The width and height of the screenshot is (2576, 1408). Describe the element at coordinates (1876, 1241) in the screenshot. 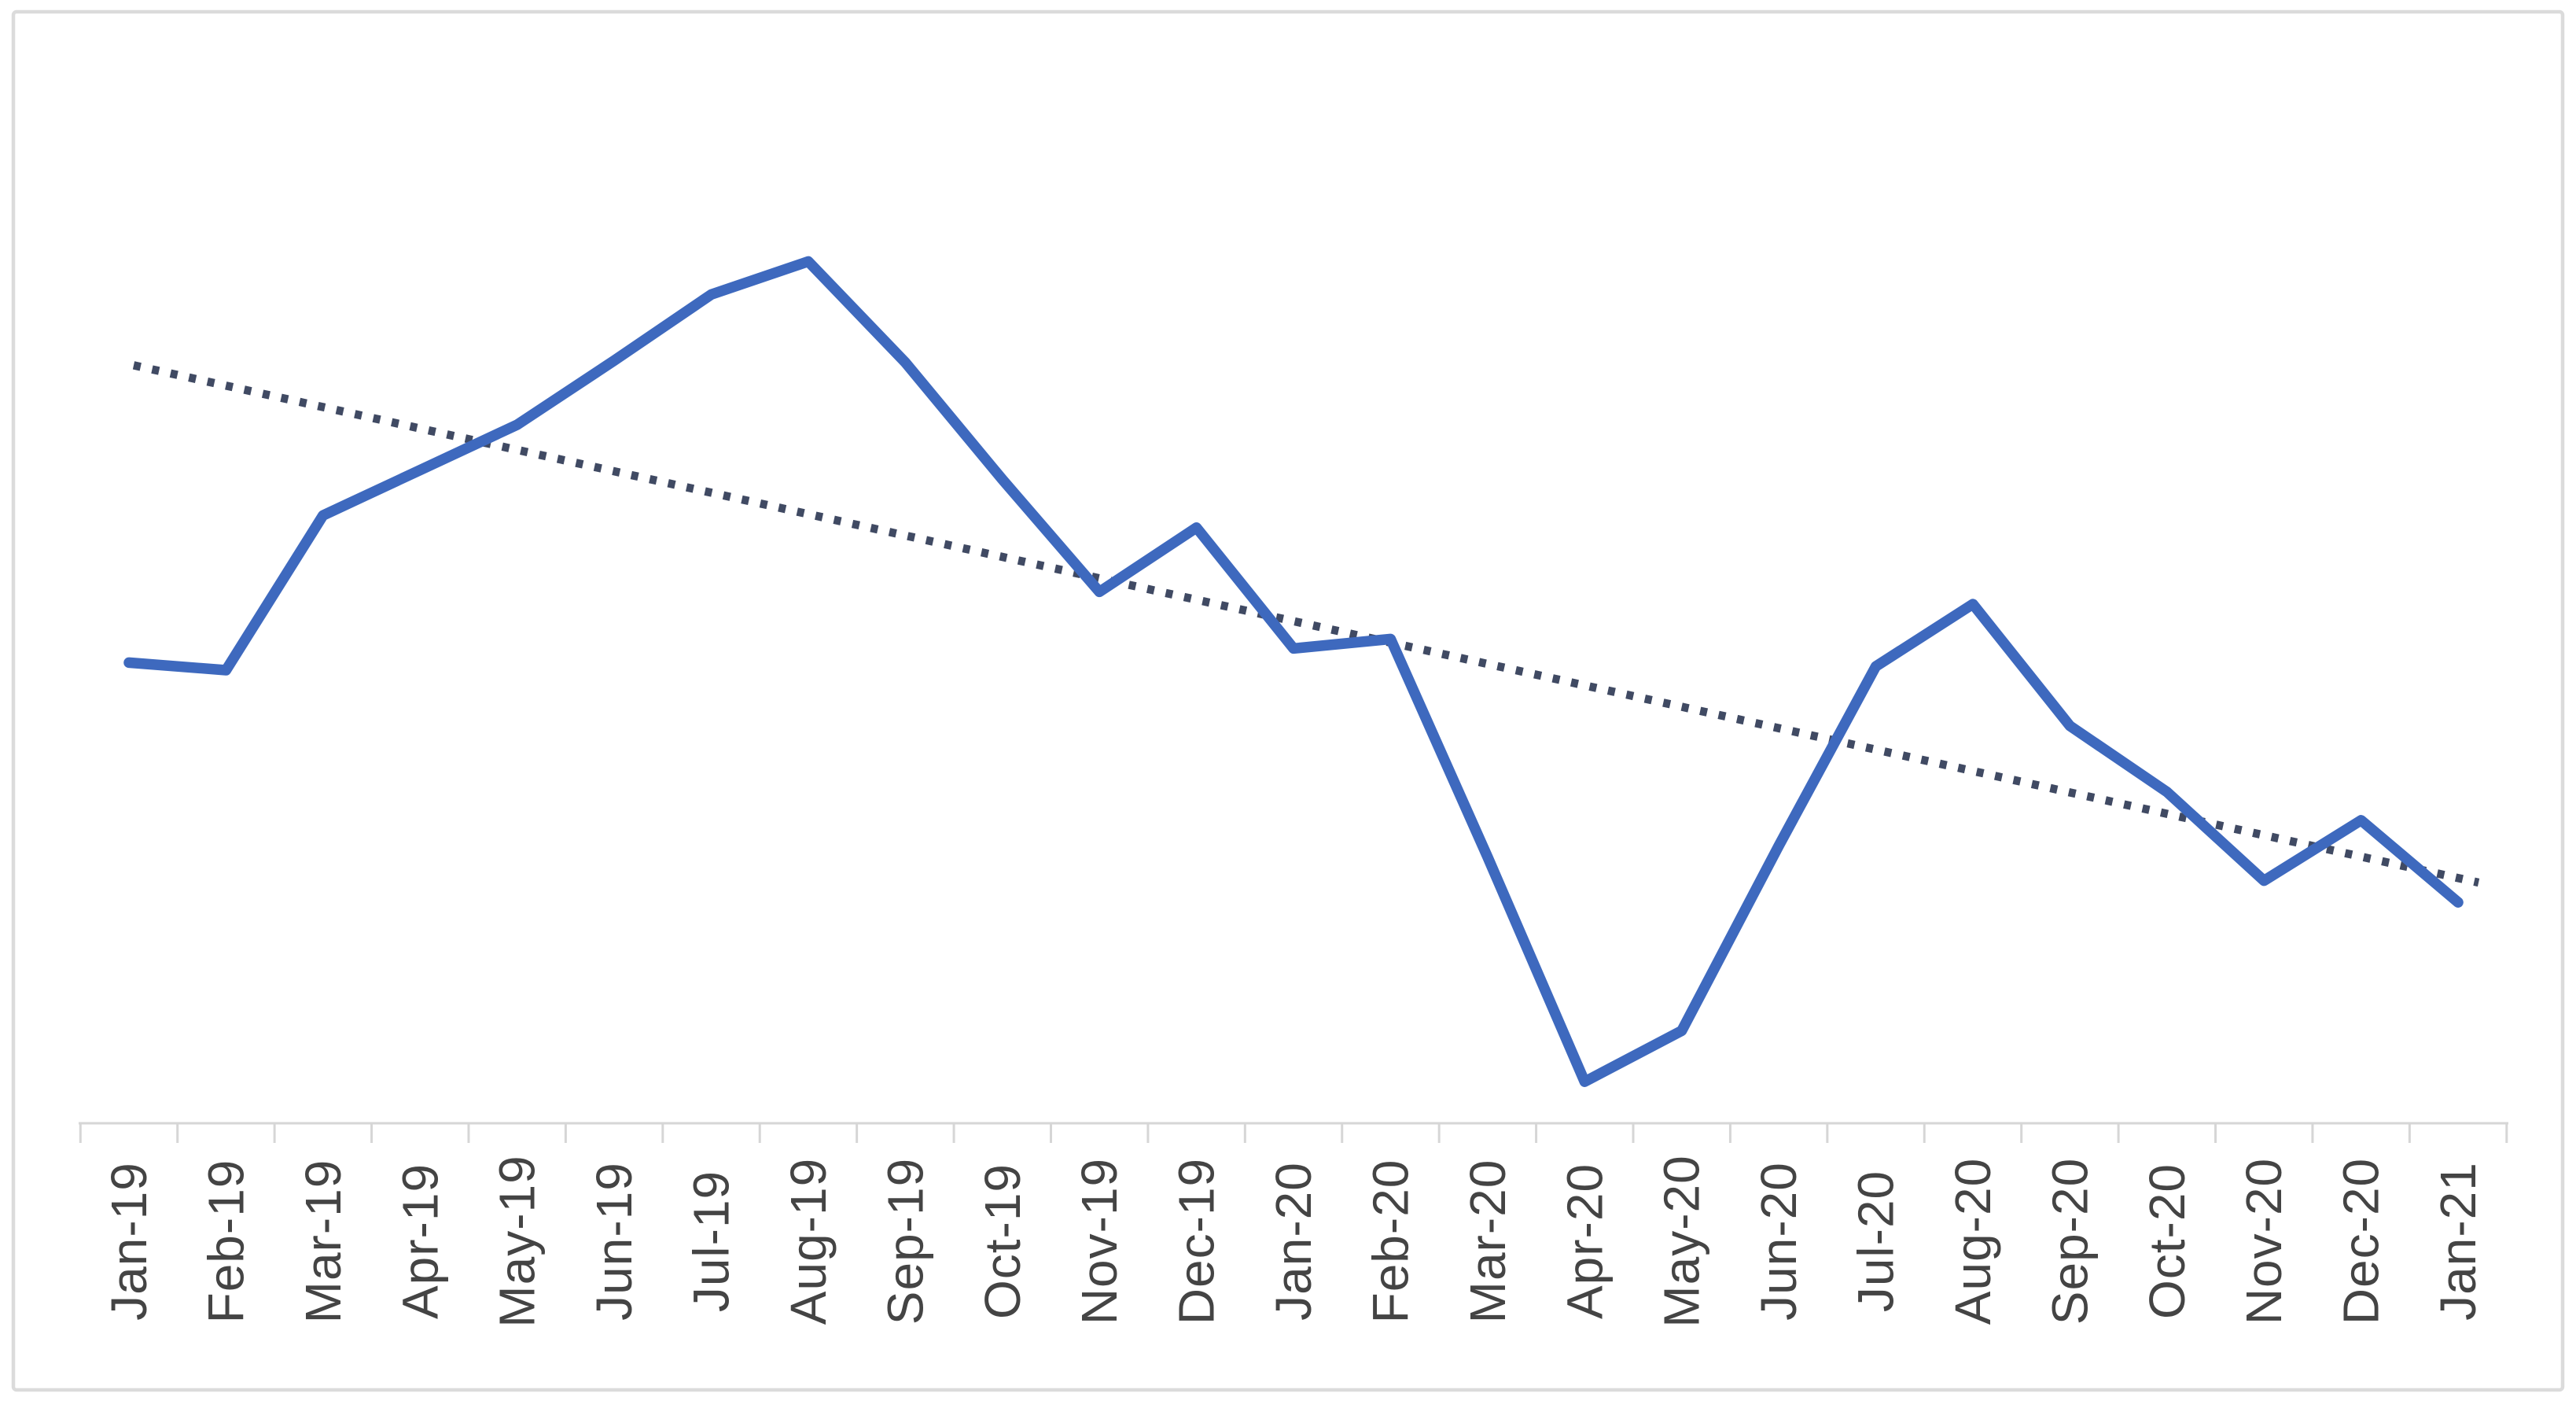

I see `x-axis-label: Jul-20` at that location.